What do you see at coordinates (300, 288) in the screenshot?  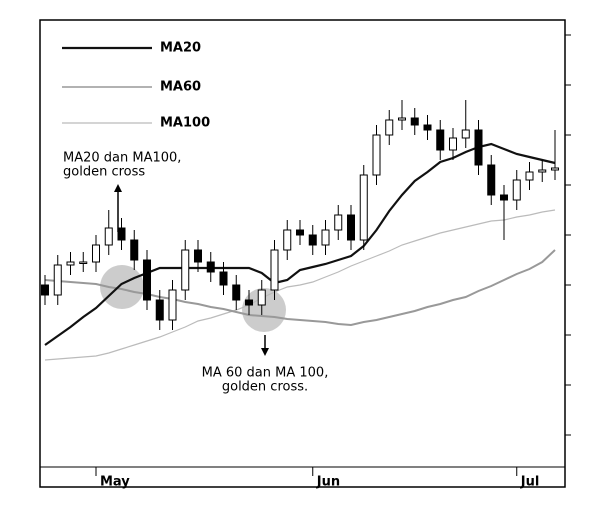 I see `ma-line` at bounding box center [300, 288].